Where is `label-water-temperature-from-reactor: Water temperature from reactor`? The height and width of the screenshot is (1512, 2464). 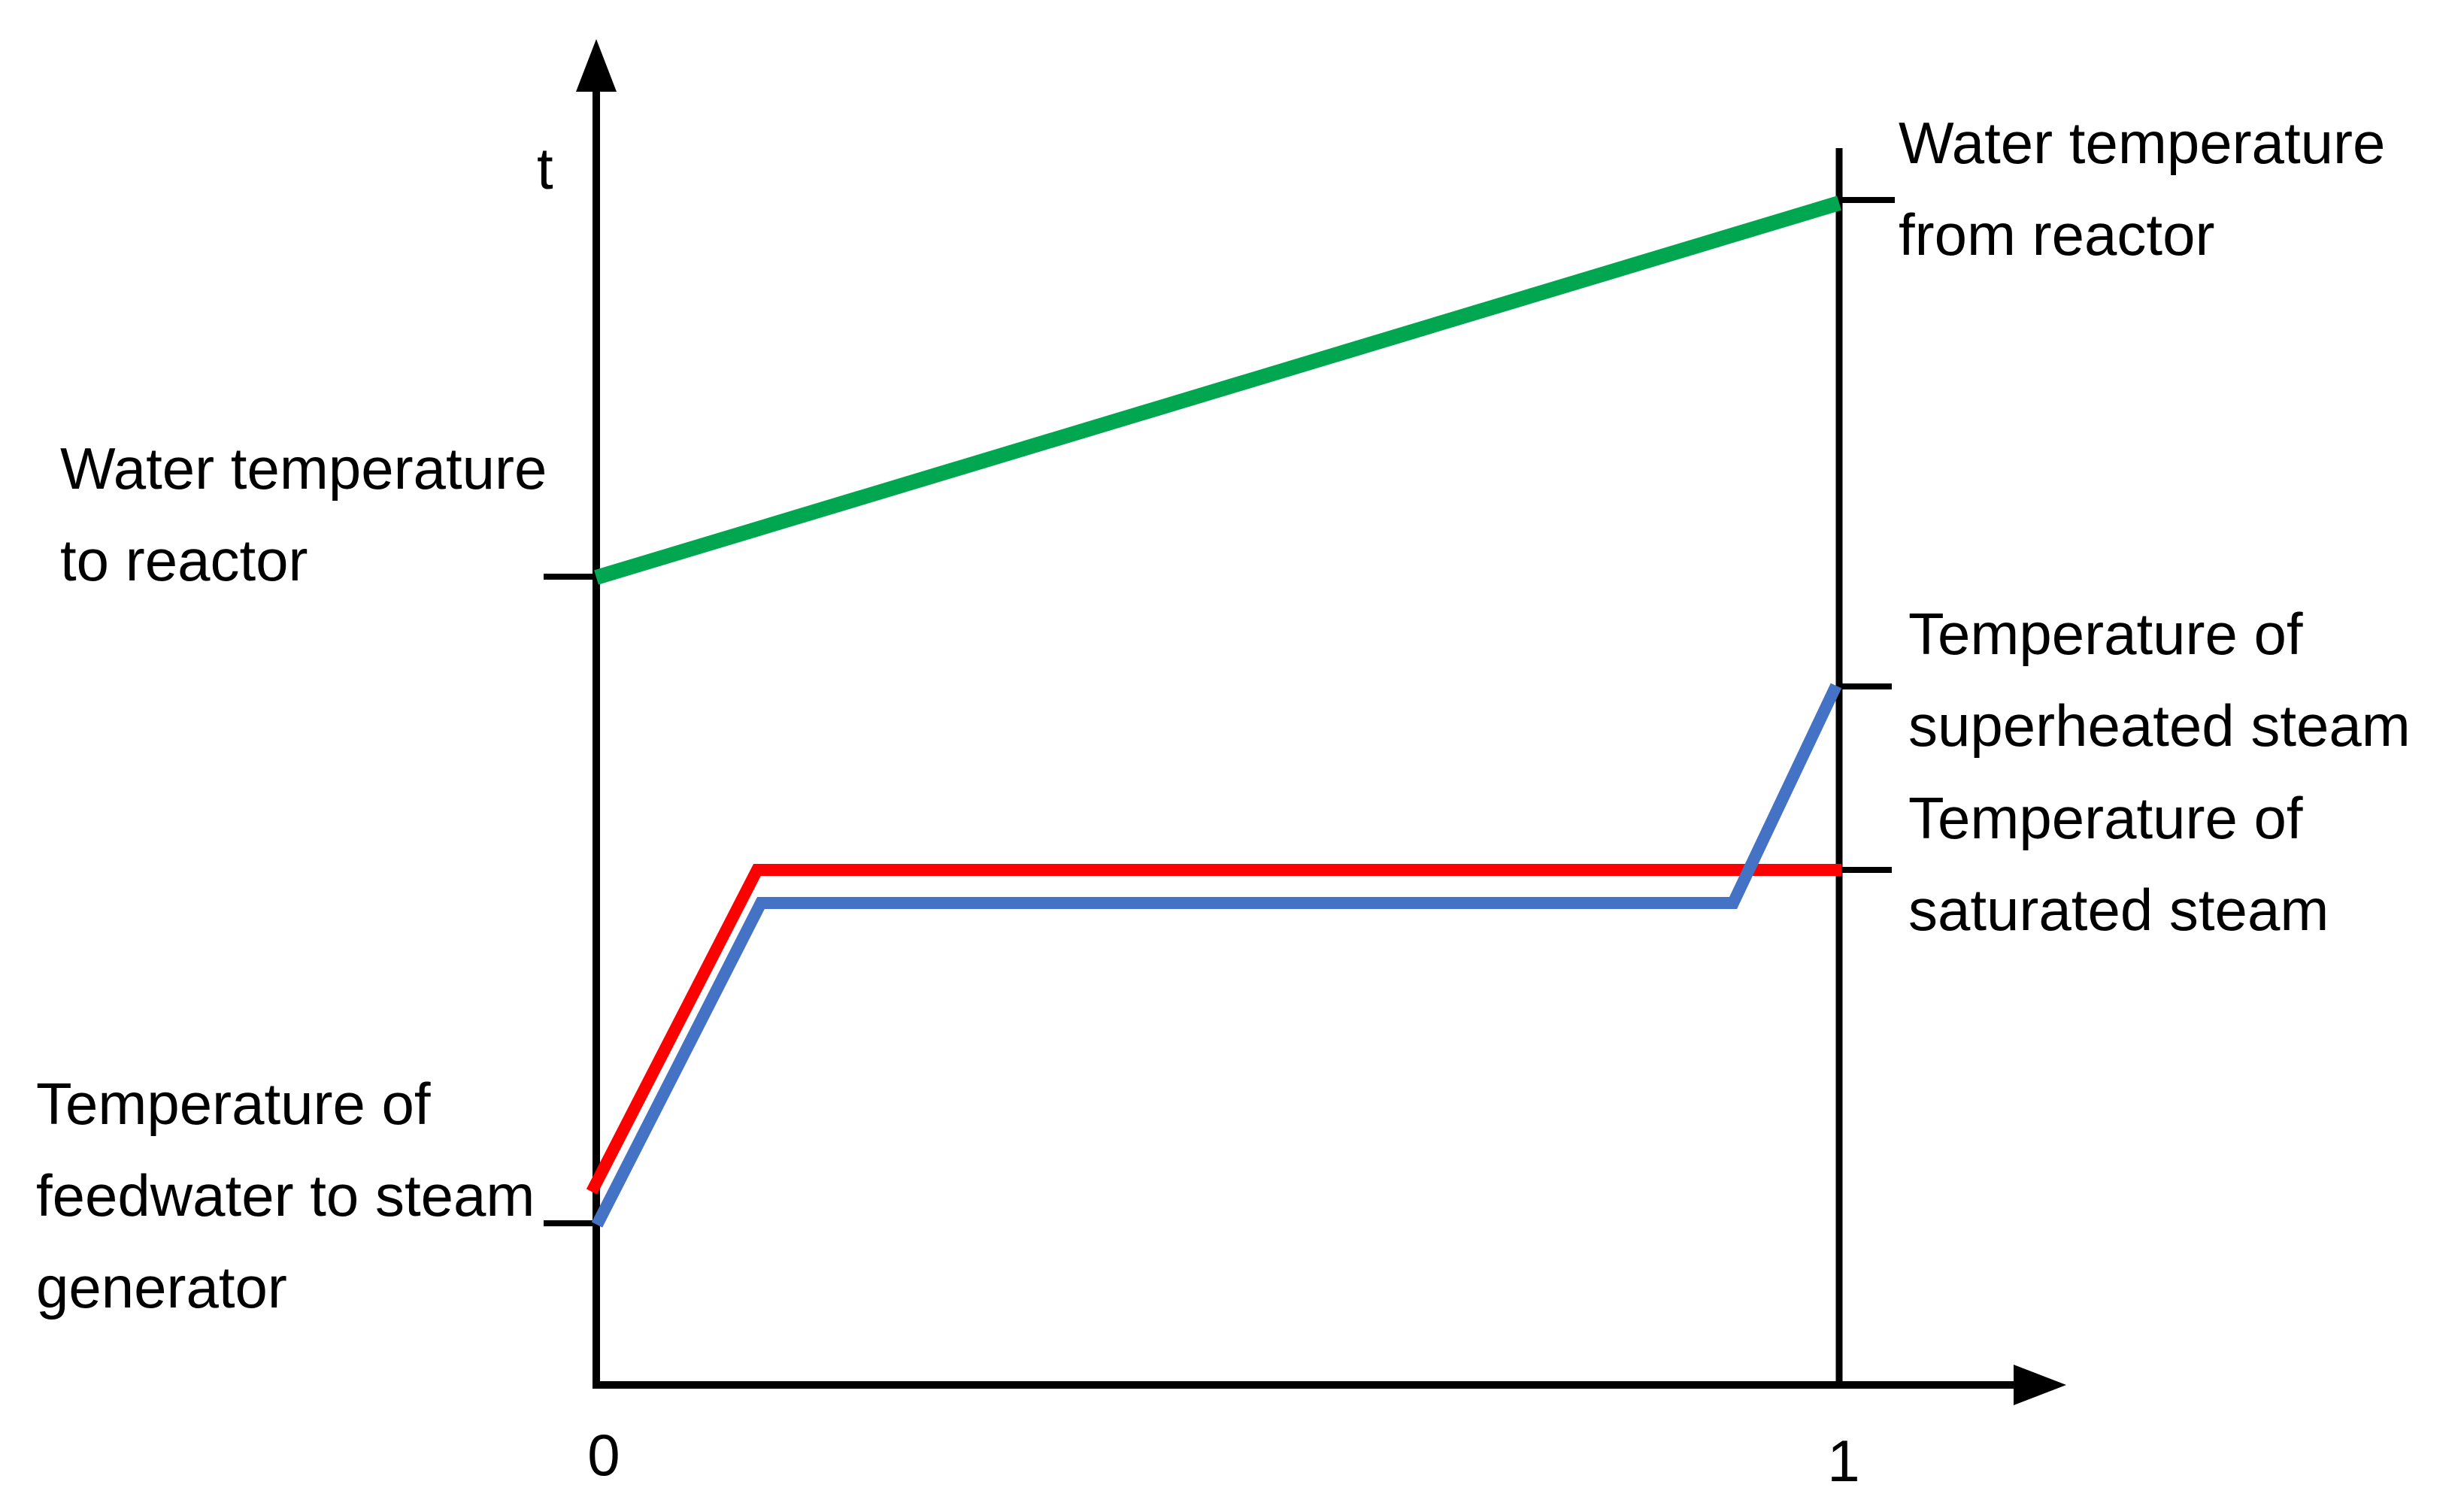 label-water-temperature-from-reactor: Water temperature from reactor is located at coordinates (2142, 189).